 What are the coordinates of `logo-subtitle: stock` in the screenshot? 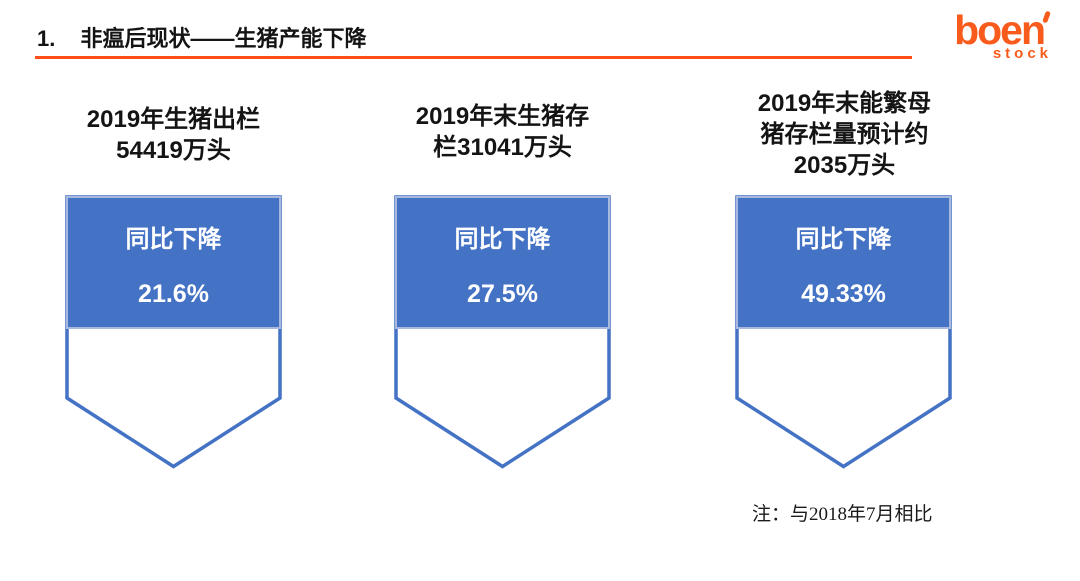 It's located at (1022, 53).